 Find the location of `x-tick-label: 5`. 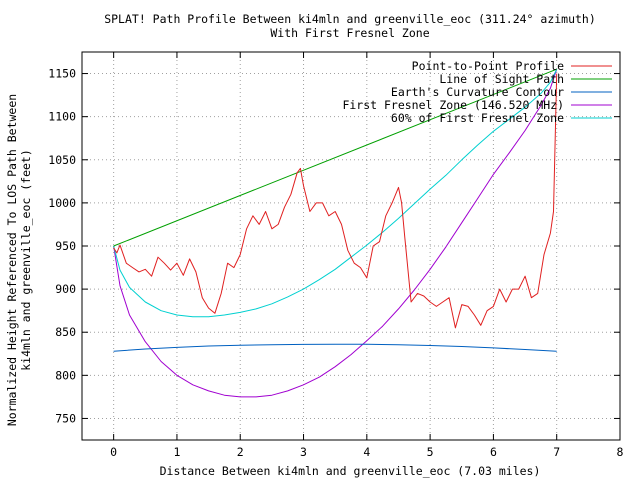

x-tick-label: 5 is located at coordinates (430, 452).